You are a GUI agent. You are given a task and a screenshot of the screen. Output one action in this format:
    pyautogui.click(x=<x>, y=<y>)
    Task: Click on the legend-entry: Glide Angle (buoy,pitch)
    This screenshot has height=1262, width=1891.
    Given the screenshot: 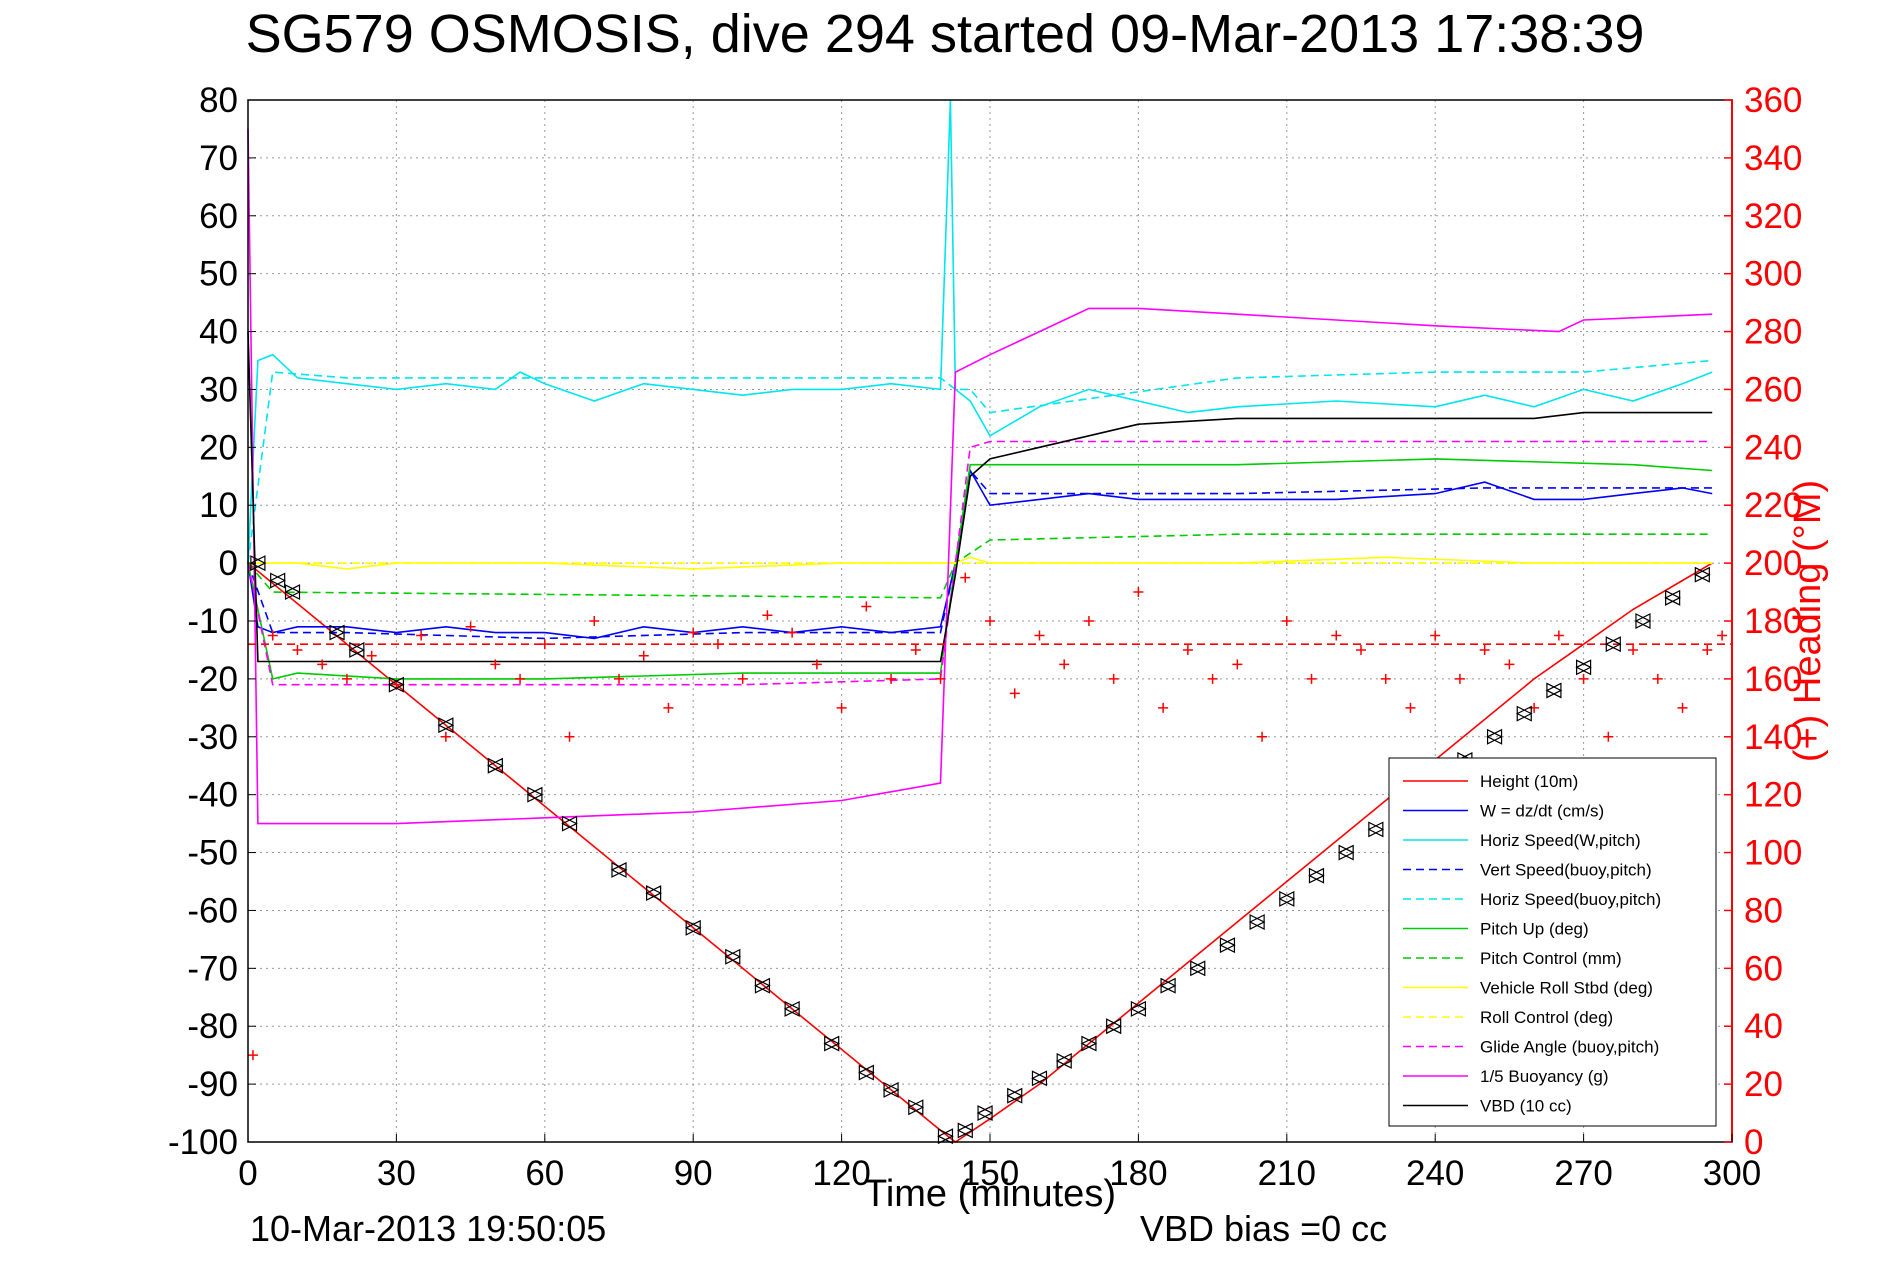 What is the action you would take?
    pyautogui.click(x=1569, y=1047)
    